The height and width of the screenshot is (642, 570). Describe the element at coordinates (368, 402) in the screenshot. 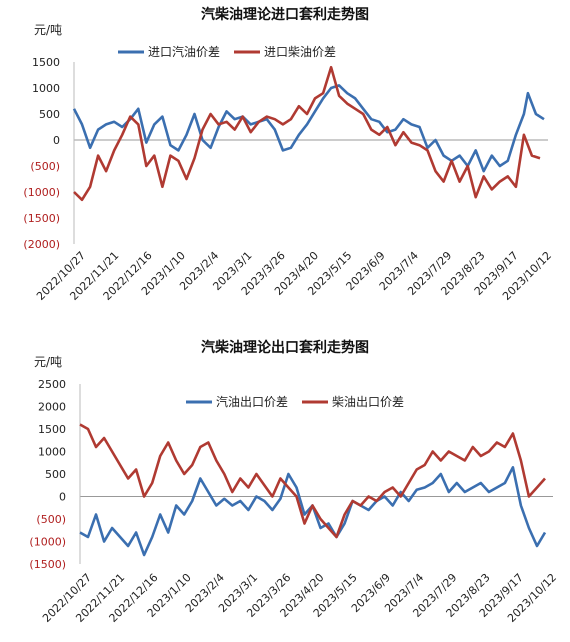

I see `legend-label: 柴油出口价差` at that location.